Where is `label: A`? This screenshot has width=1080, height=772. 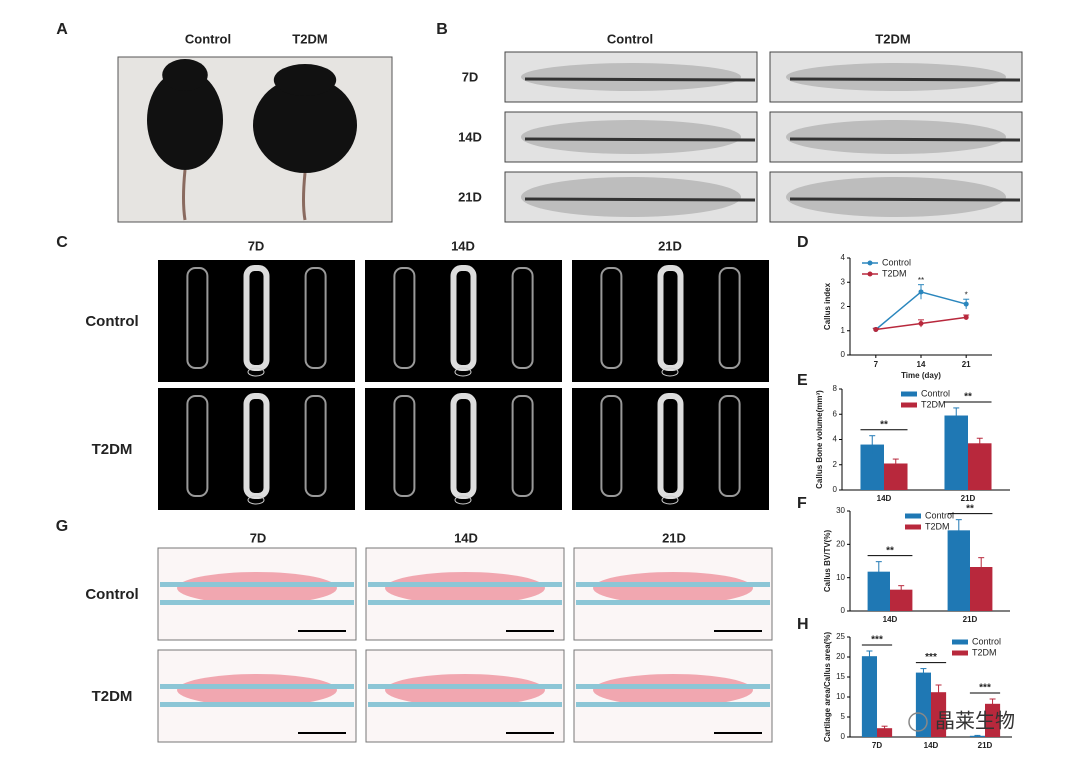
label: A is located at coordinates (62, 29).